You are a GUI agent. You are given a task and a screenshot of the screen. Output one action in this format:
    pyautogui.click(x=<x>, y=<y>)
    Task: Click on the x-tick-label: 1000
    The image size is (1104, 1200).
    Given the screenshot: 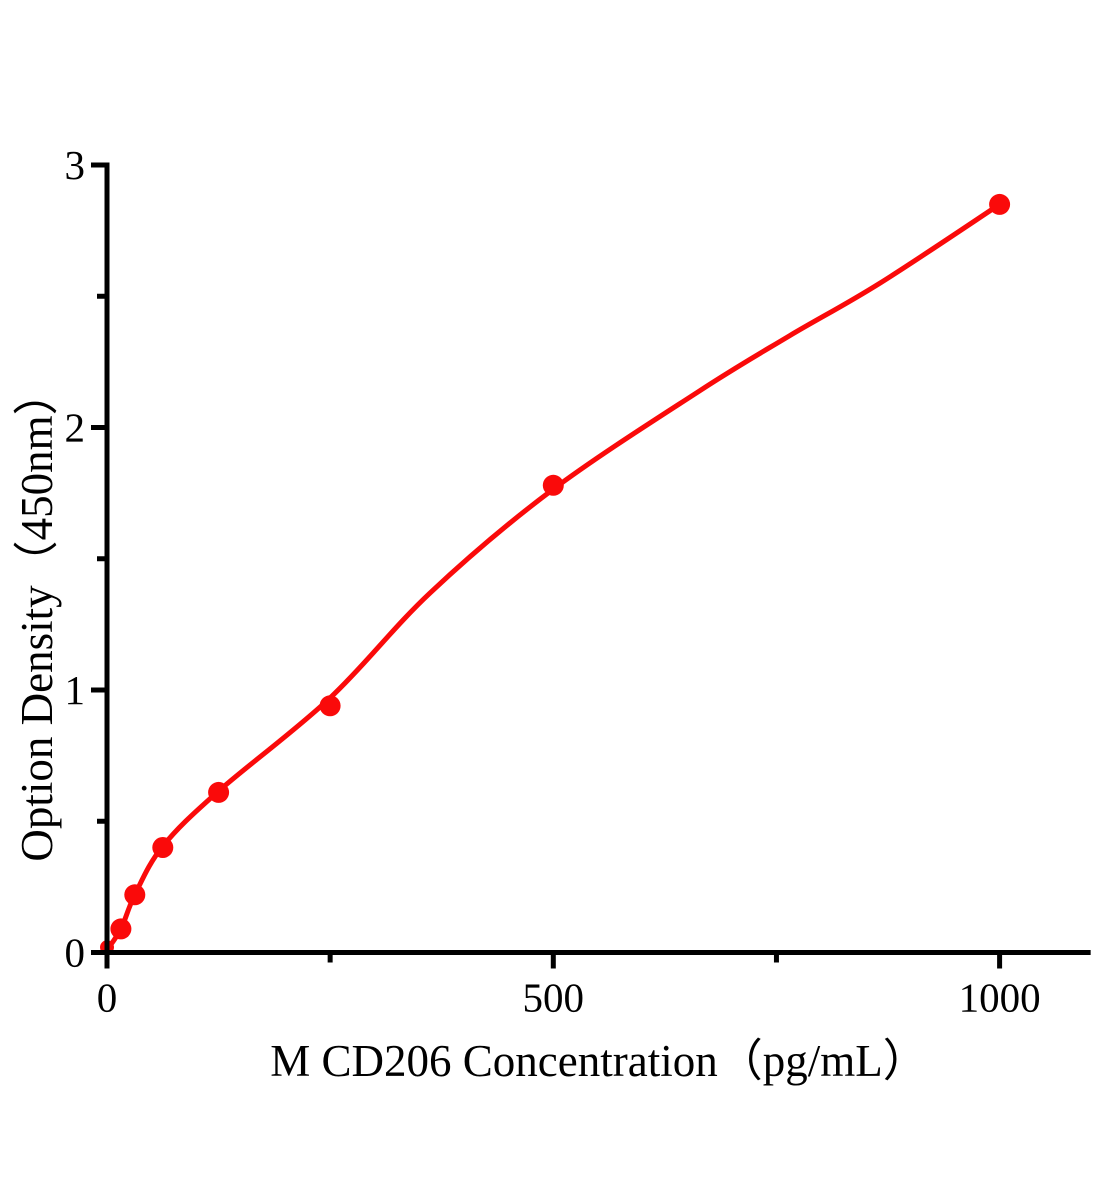 What is the action you would take?
    pyautogui.click(x=1000, y=998)
    